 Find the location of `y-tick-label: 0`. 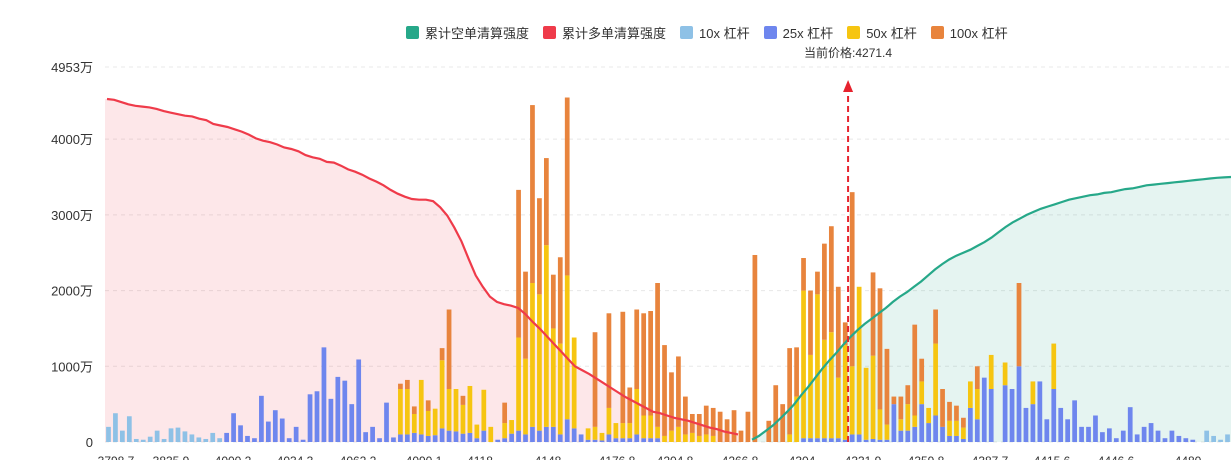

y-tick-label: 0 is located at coordinates (89, 442).